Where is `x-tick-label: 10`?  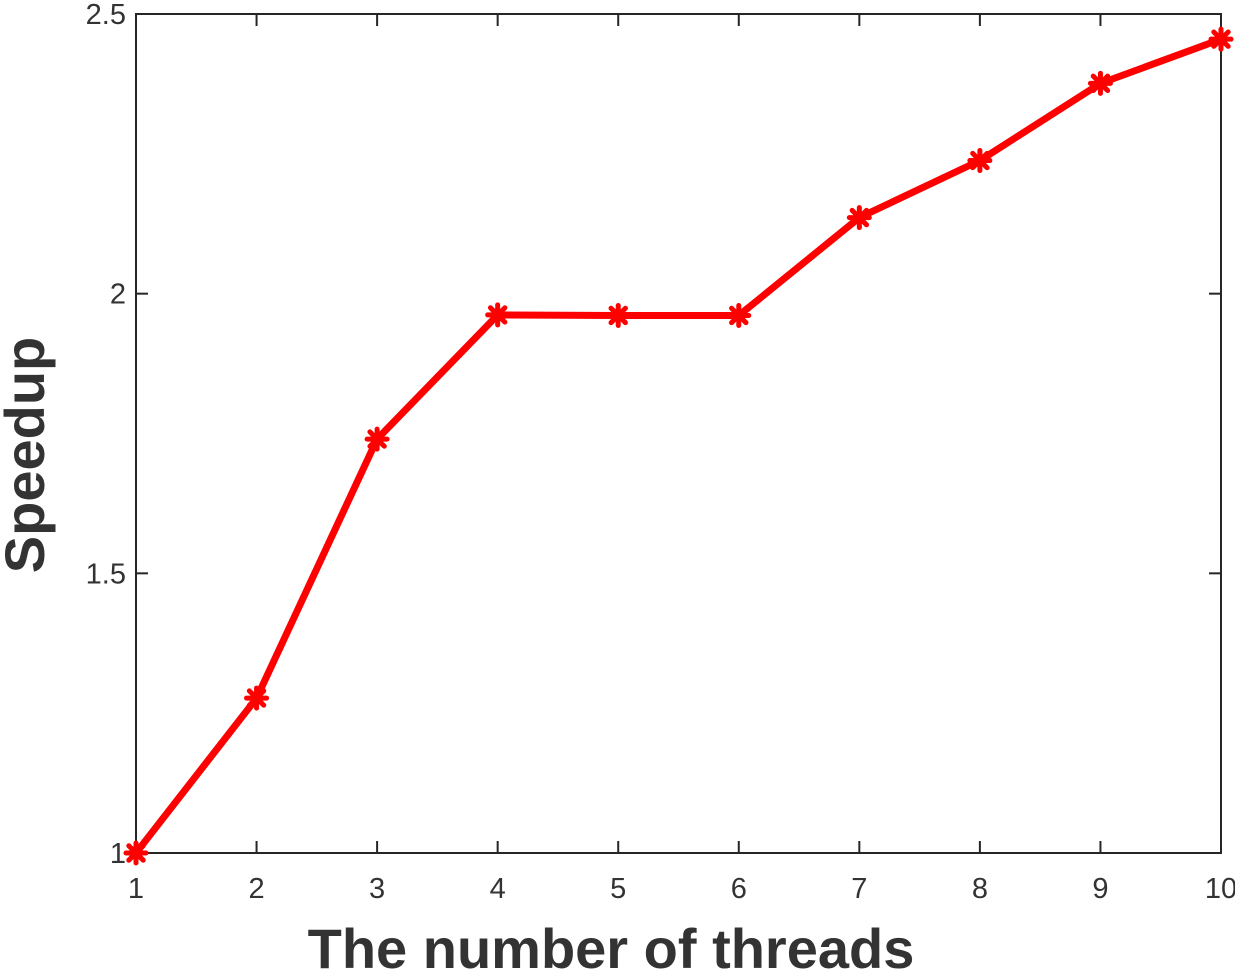
x-tick-label: 10 is located at coordinates (1220, 889).